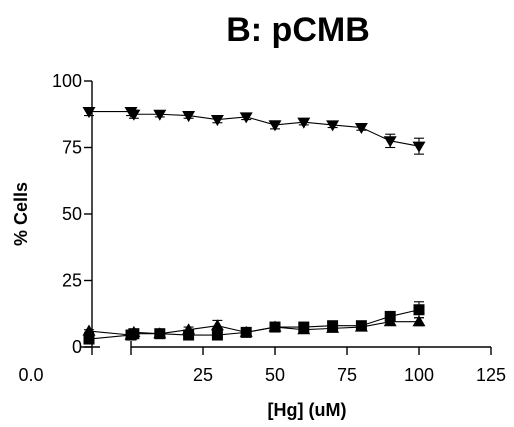 This screenshot has height=427, width=514. I want to click on x-tick-label: 125, so click(491, 375).